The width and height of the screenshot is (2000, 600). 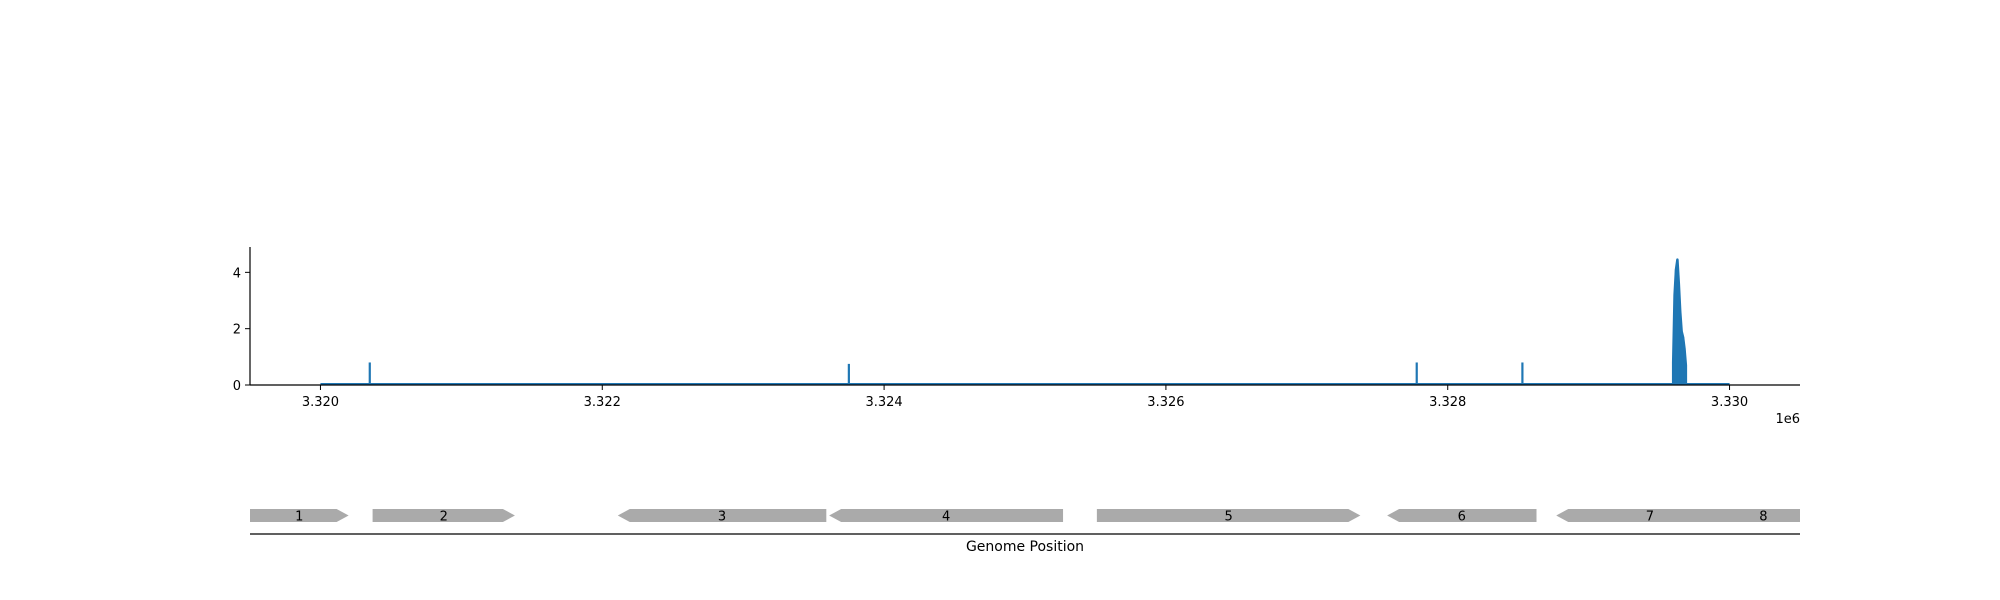 I want to click on gene-label-4: 4, so click(x=946, y=517).